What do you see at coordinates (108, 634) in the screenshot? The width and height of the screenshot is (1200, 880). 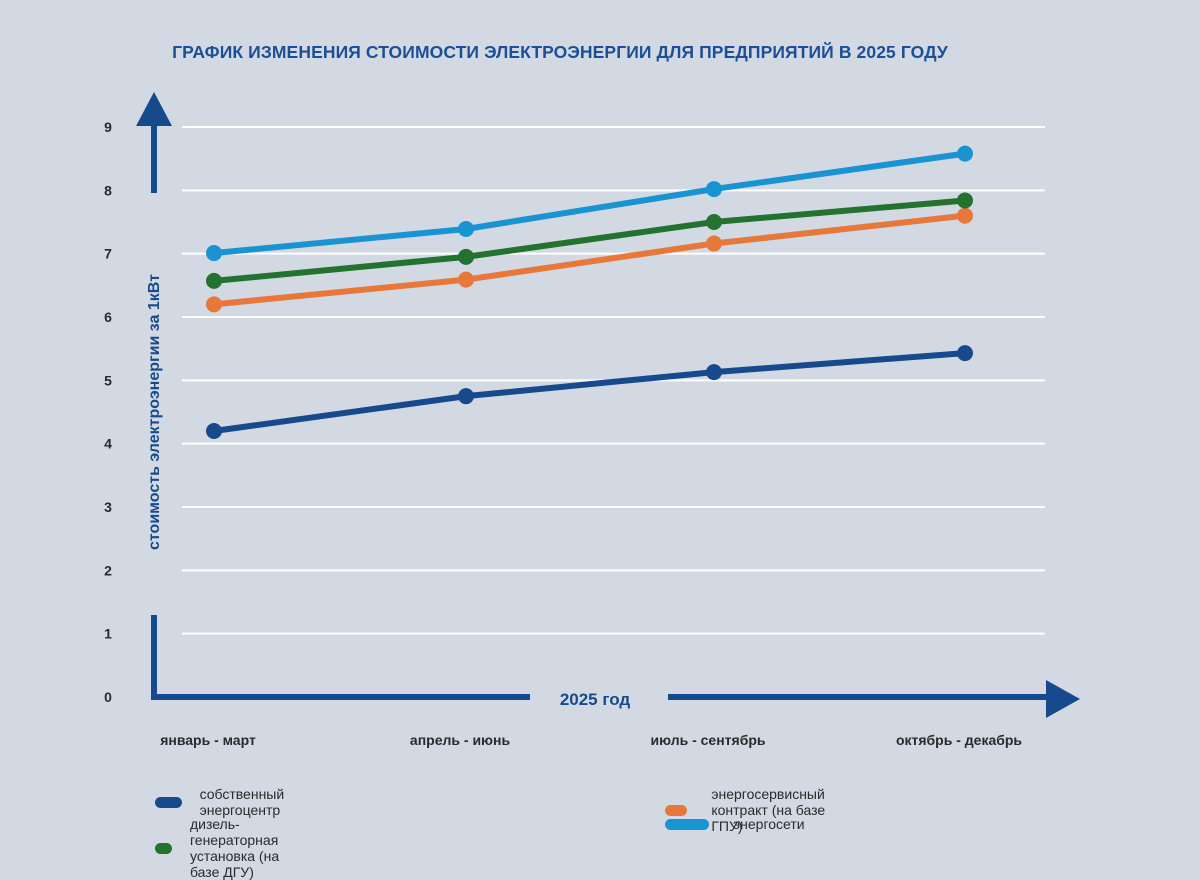 I see `y-tick-label: 1` at bounding box center [108, 634].